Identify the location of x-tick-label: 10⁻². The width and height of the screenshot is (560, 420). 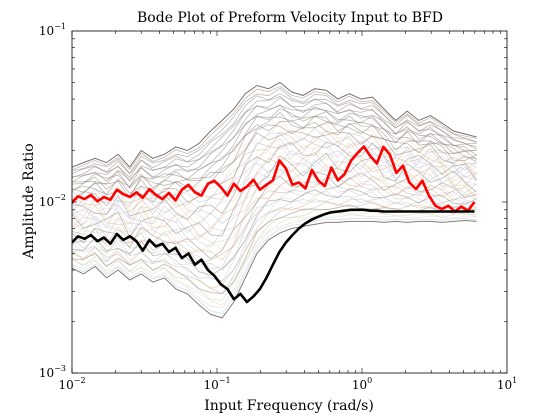
(71, 384).